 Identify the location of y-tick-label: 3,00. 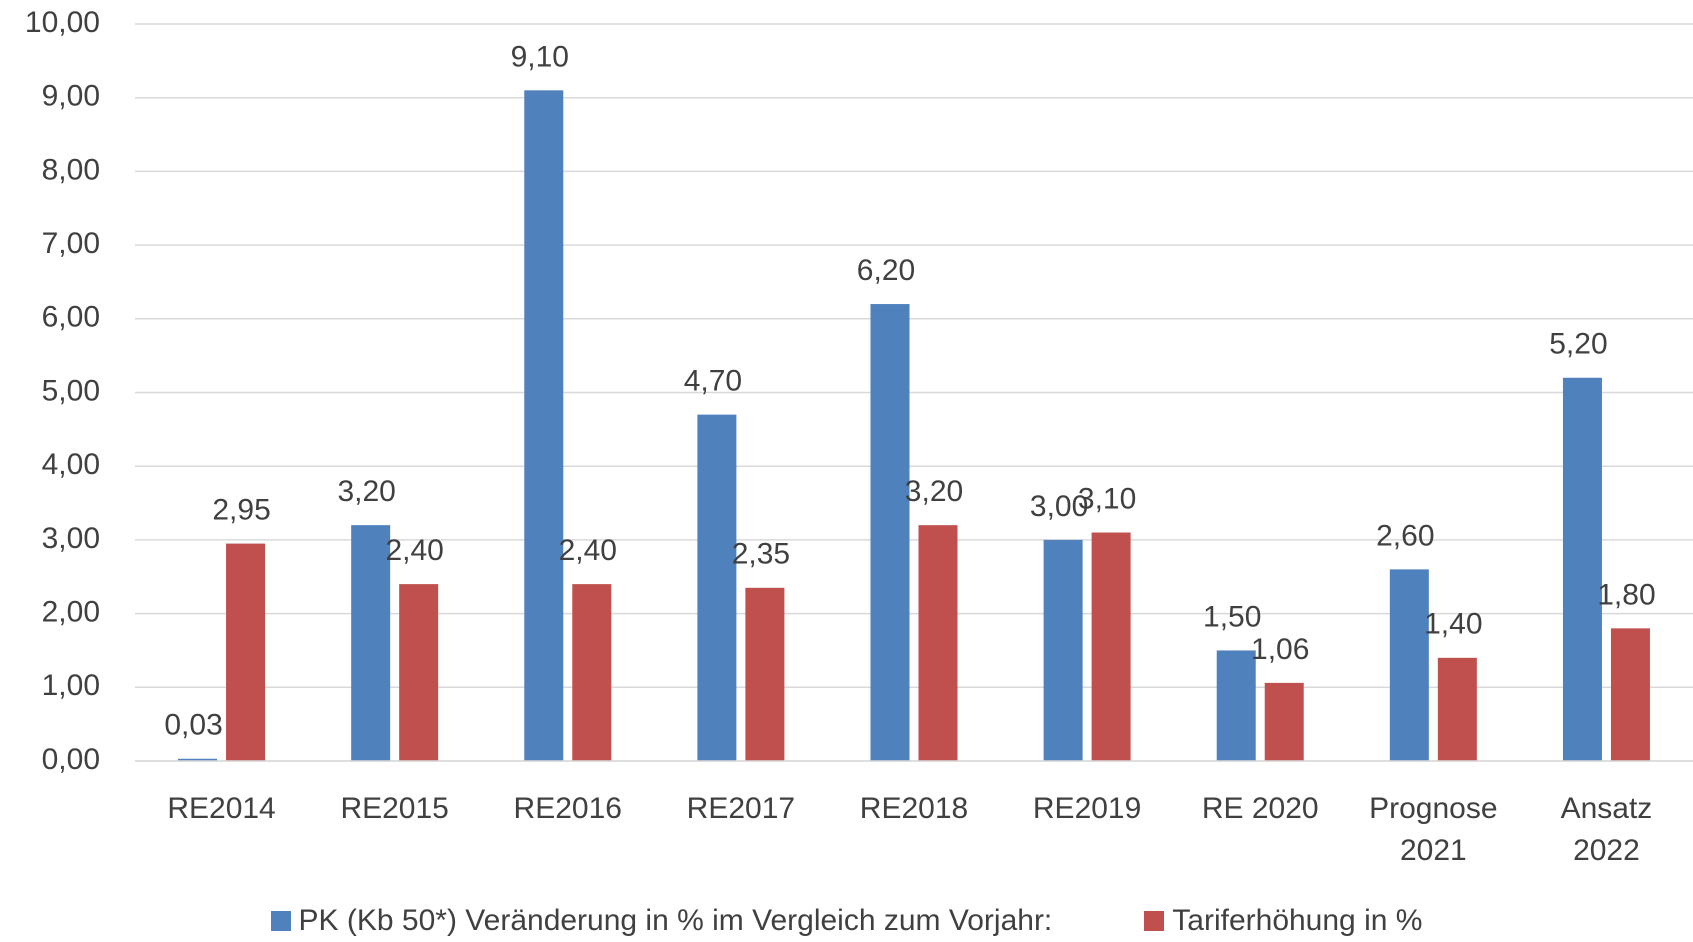
(71, 538).